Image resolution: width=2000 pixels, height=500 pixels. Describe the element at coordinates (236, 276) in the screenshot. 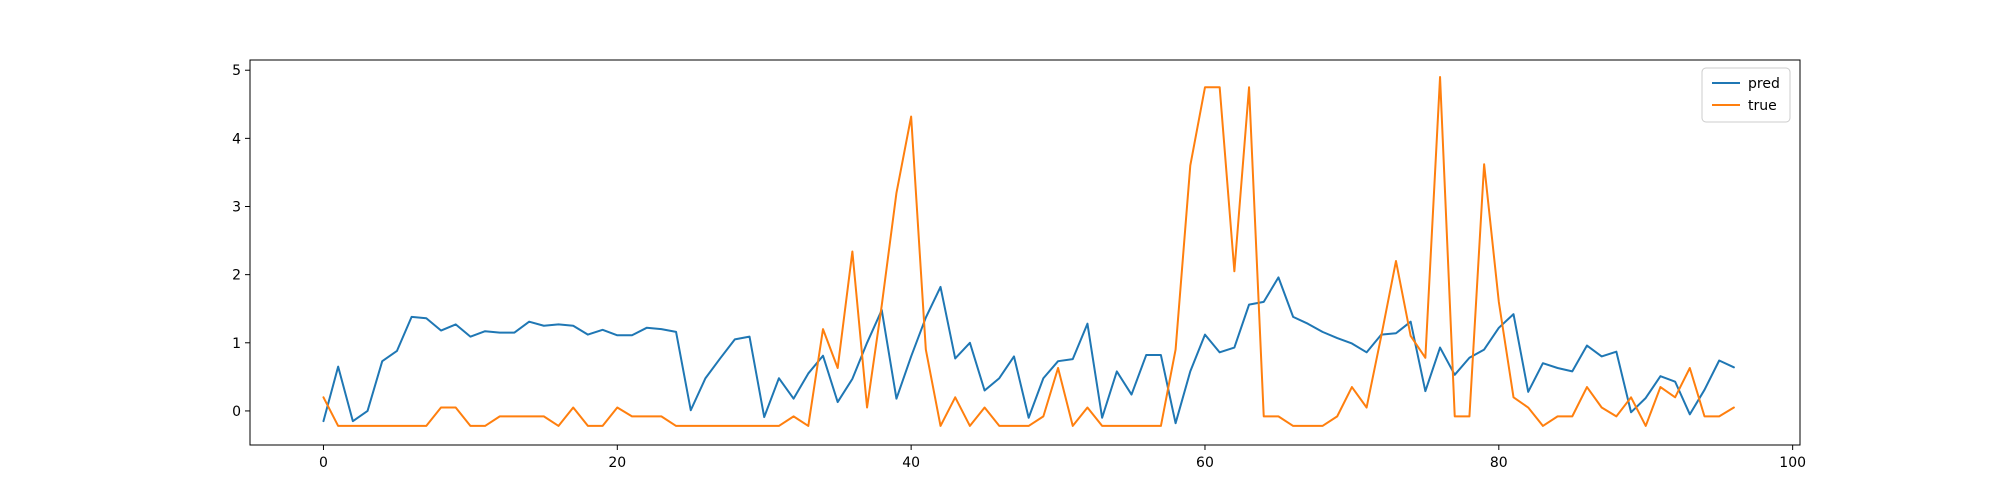

I see `y-tick-label: 2` at that location.